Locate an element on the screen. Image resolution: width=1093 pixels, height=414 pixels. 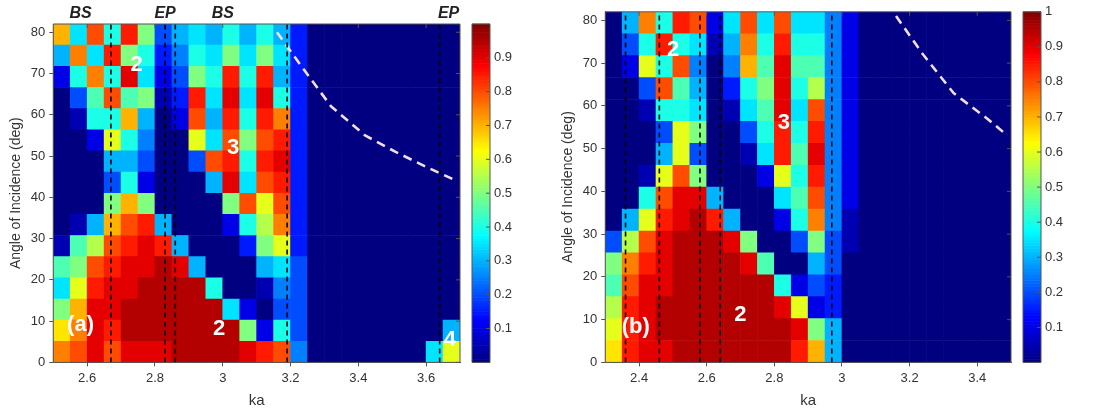
x-tick-label: 2.4 is located at coordinates (639, 377).